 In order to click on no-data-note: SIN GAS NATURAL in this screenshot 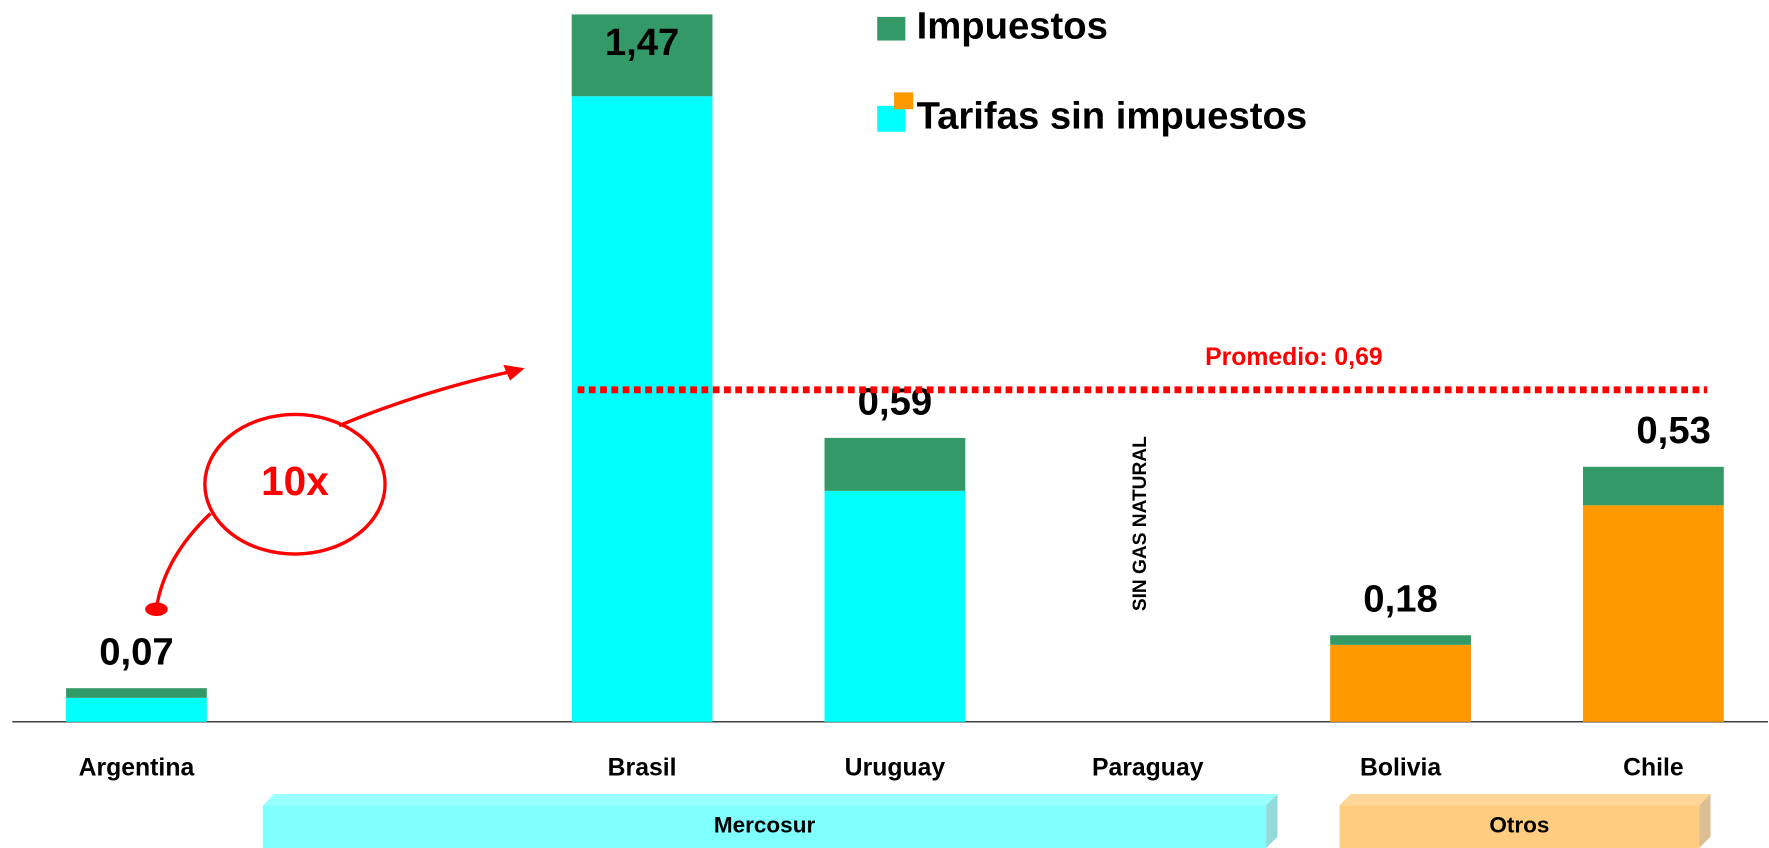, I will do `click(1140, 523)`.